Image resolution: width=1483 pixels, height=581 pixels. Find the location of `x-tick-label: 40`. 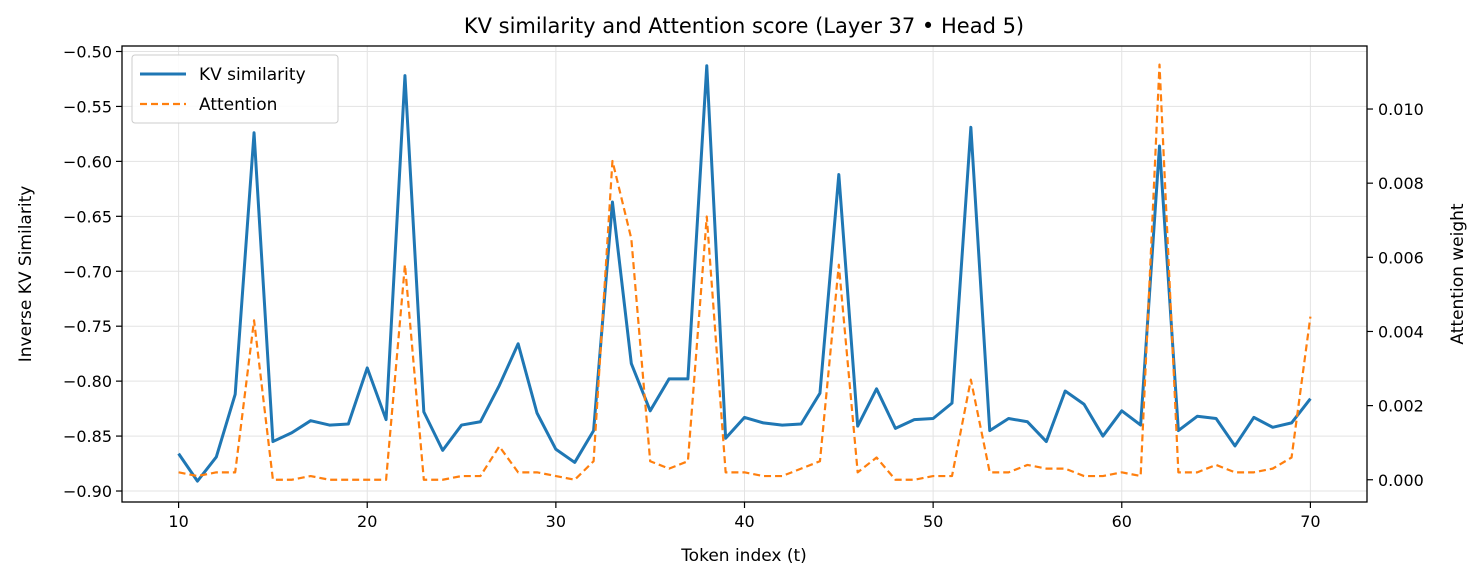

x-tick-label: 40 is located at coordinates (744, 521).